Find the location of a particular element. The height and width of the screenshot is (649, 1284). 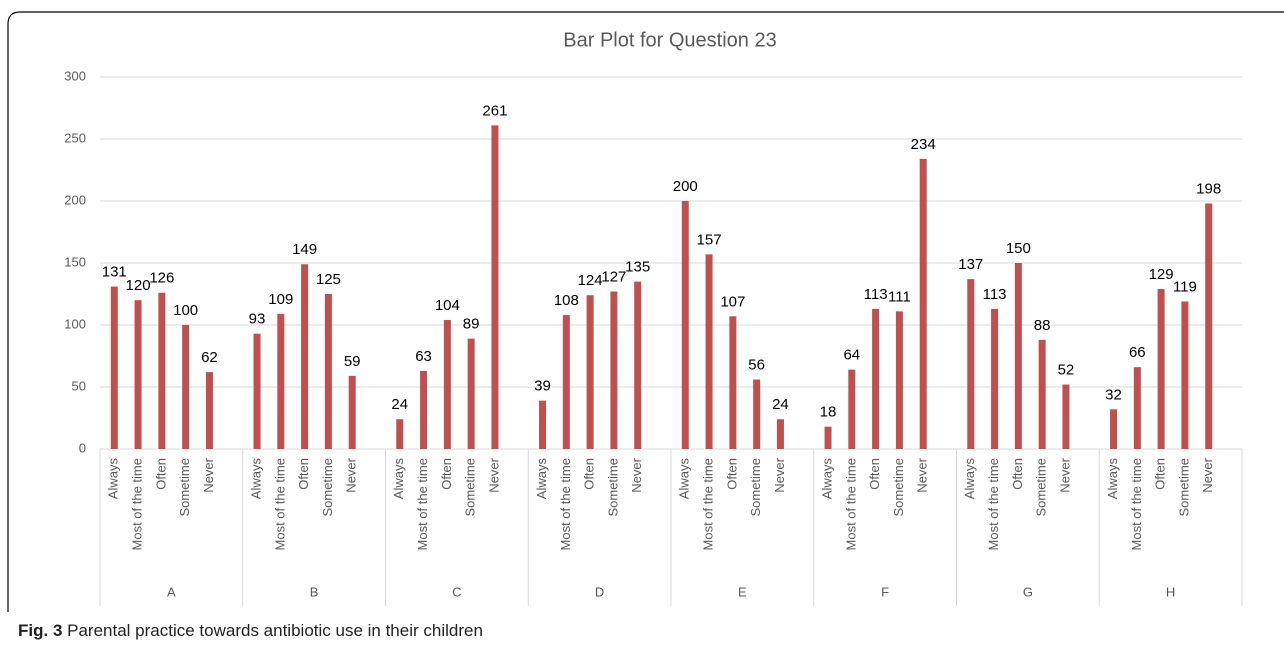

y-tick-label: 150 is located at coordinates (75, 261).